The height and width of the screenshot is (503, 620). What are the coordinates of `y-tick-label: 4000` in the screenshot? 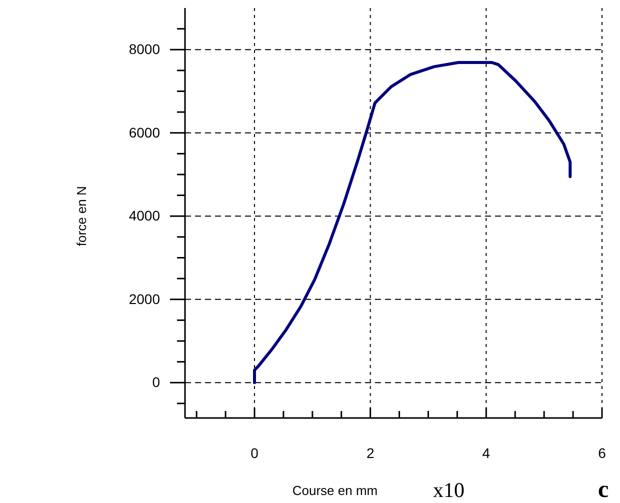 It's located at (144, 216).